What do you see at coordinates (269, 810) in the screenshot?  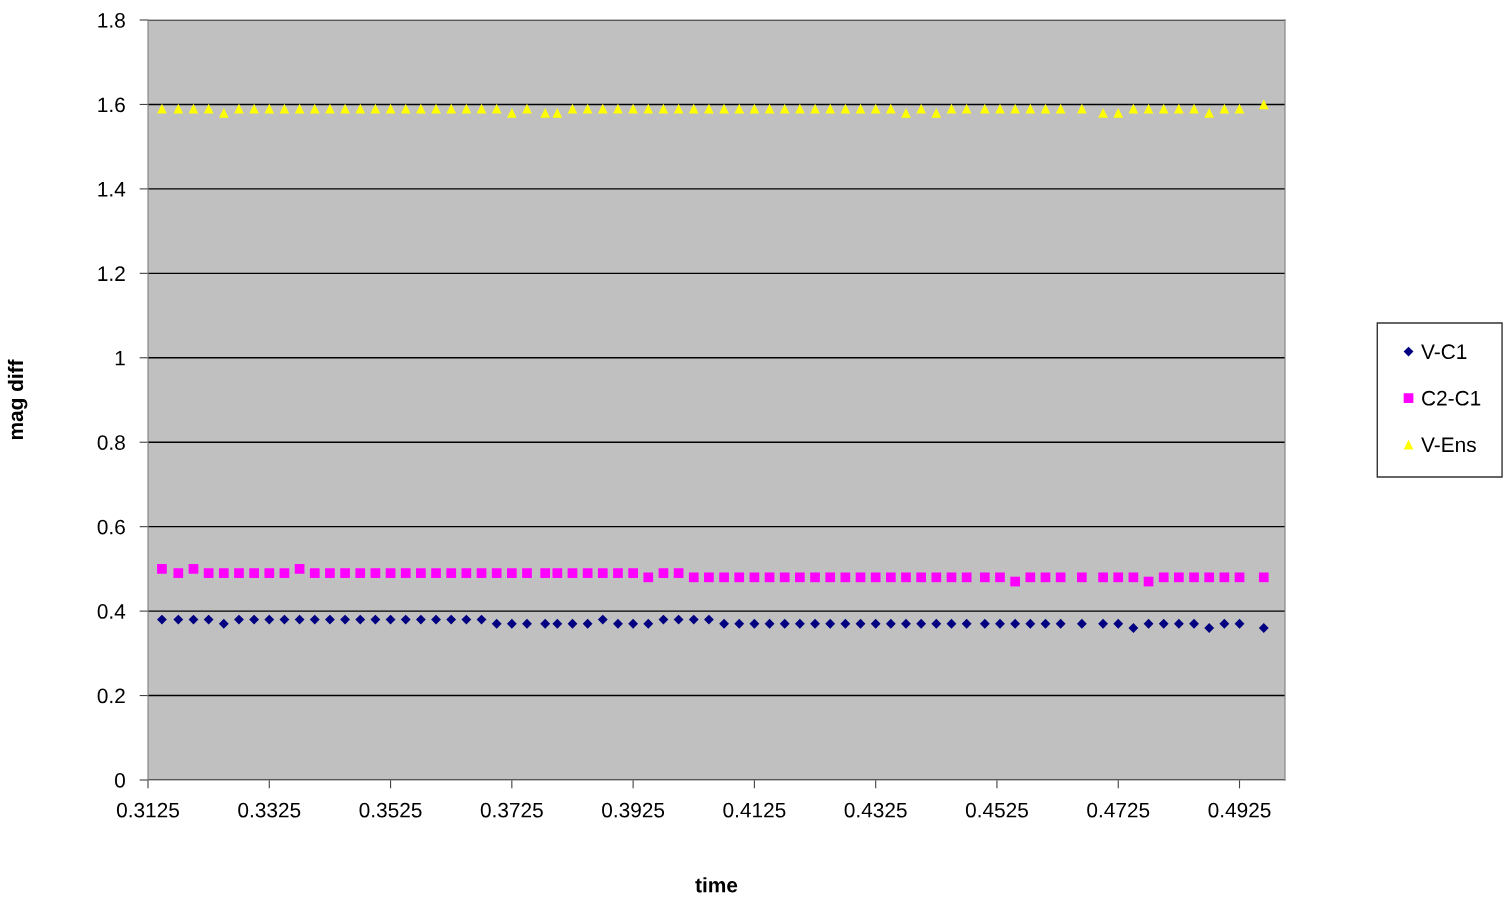 I see `x-tick-label: 0.3325` at bounding box center [269, 810].